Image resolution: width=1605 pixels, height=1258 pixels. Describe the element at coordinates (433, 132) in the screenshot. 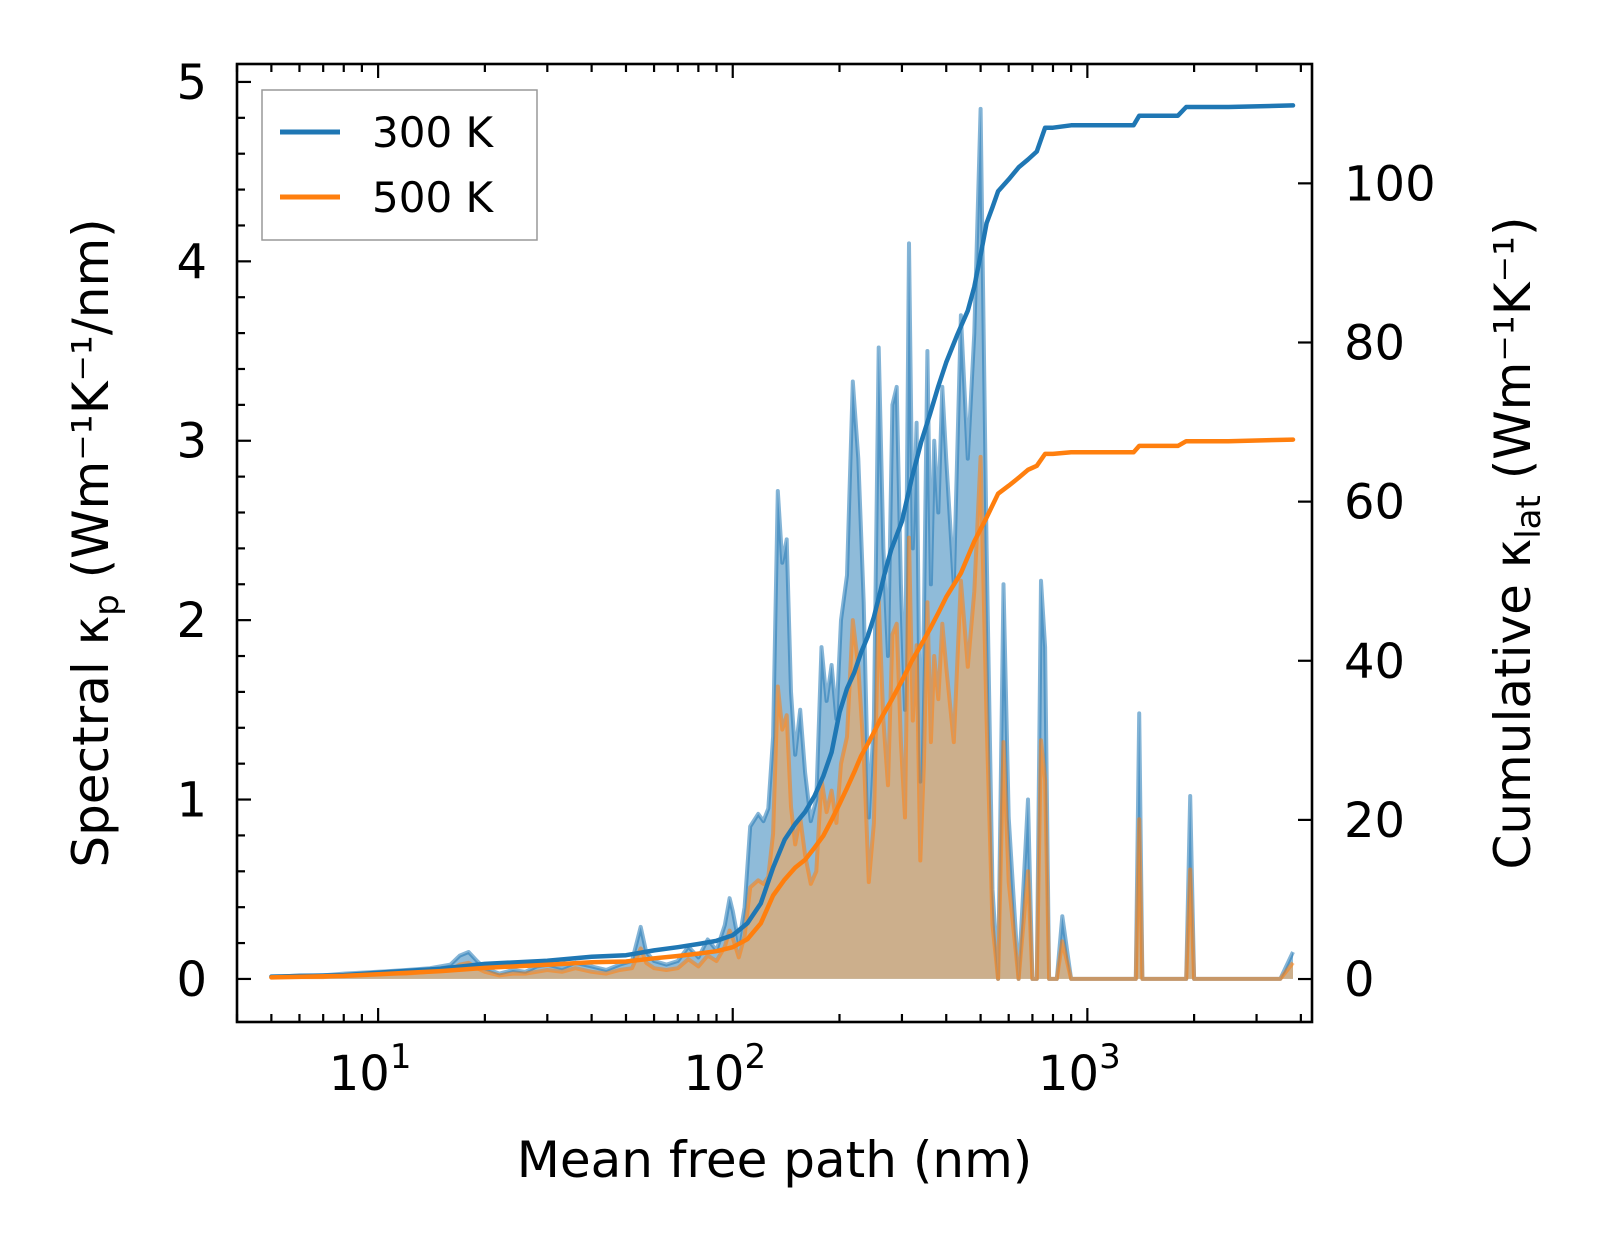

I see `legend-label-300k: 300 K` at that location.